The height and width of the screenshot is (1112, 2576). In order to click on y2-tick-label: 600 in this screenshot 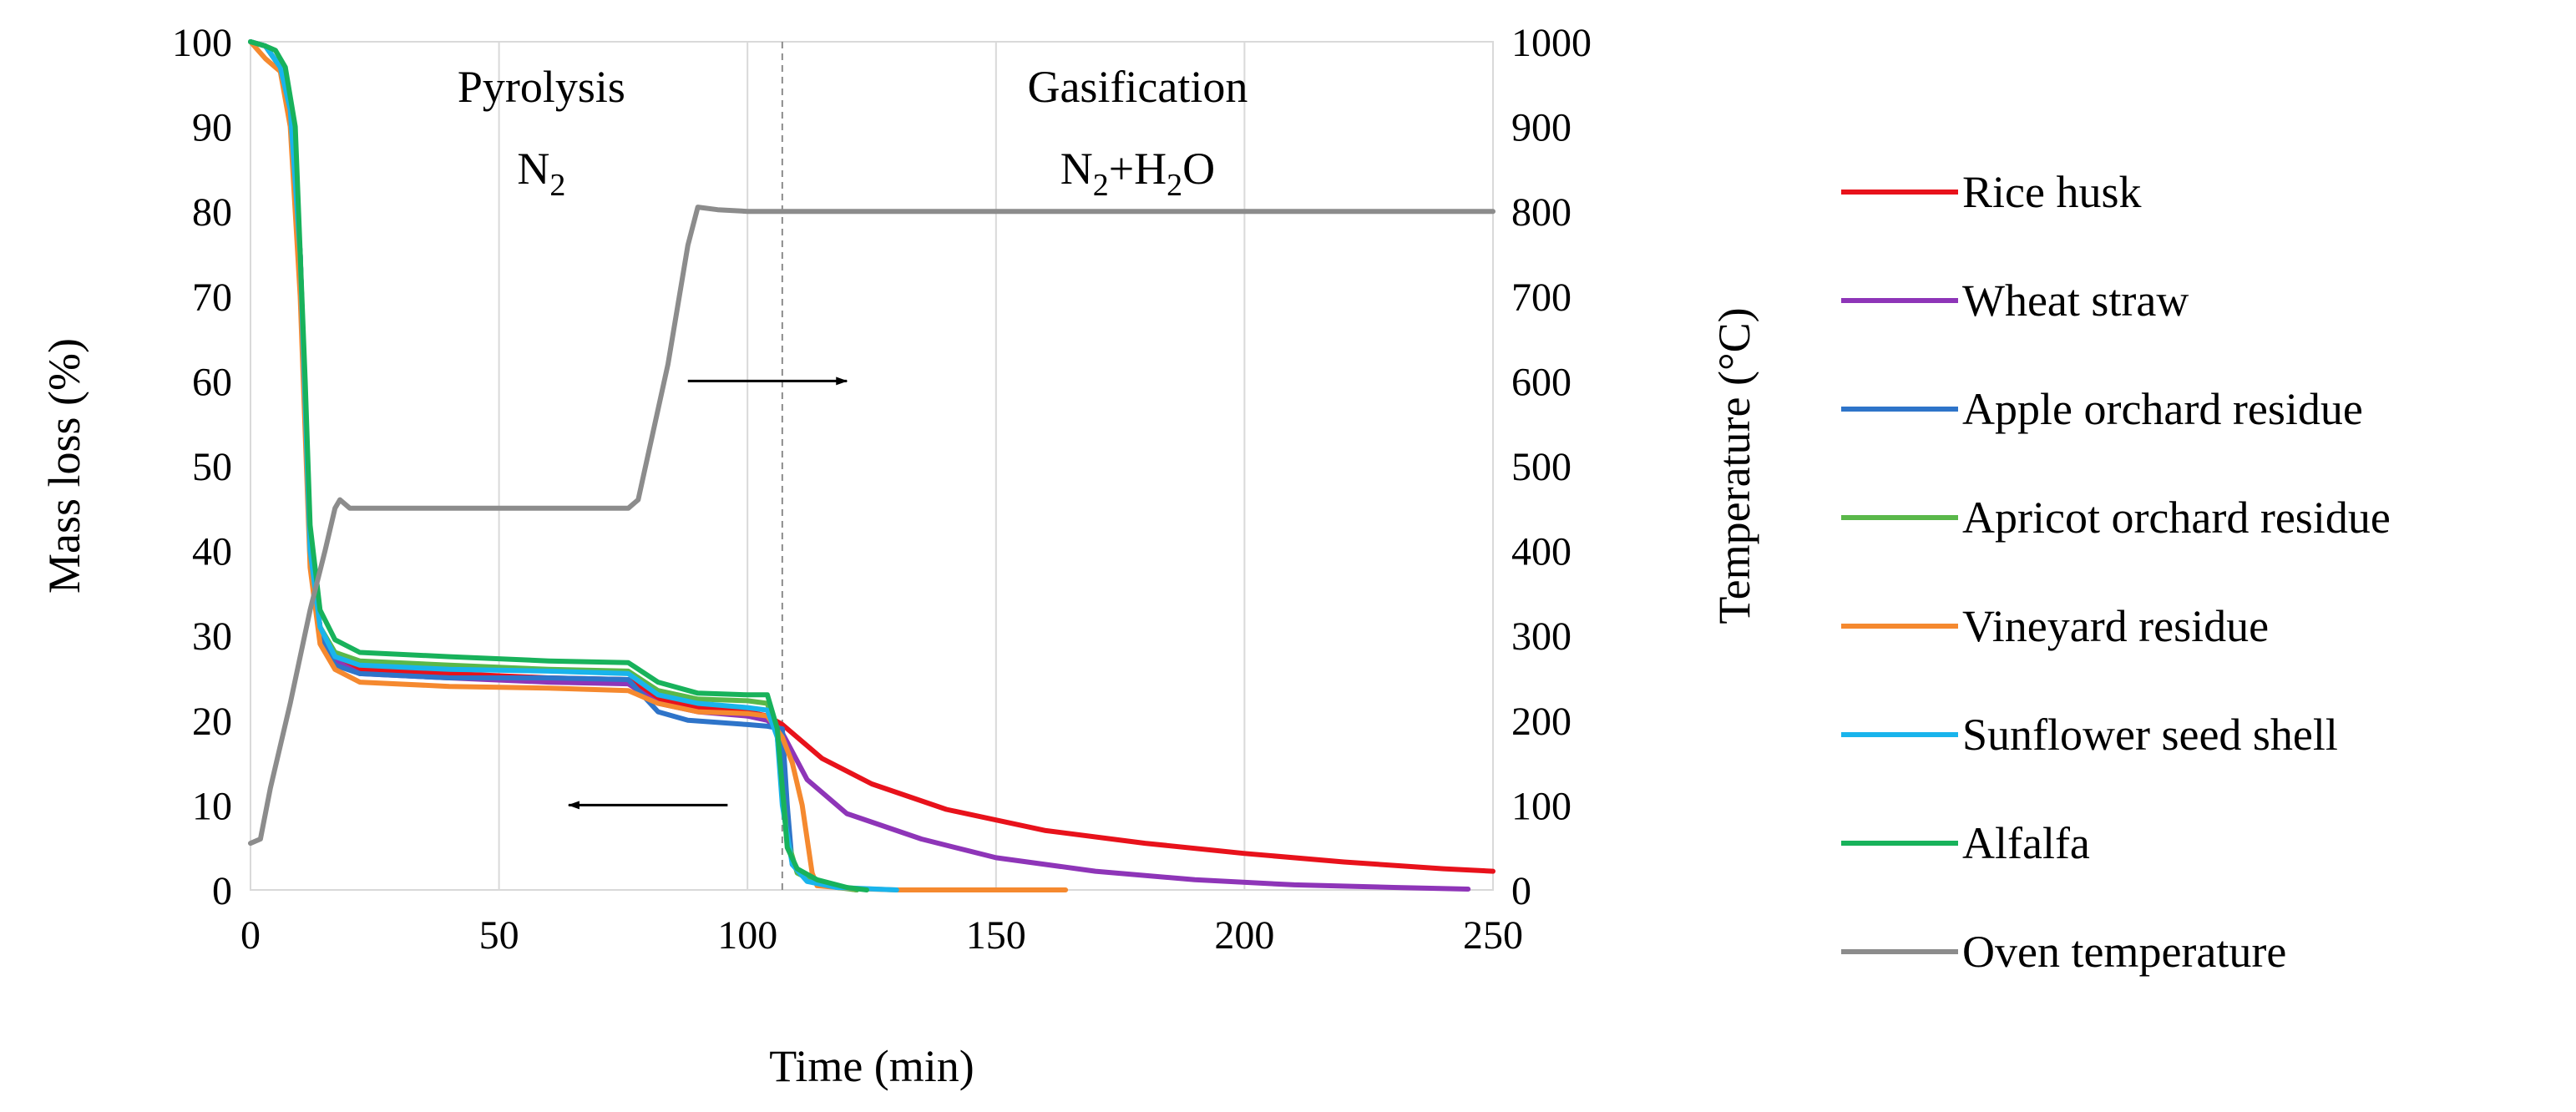, I will do `click(1541, 382)`.